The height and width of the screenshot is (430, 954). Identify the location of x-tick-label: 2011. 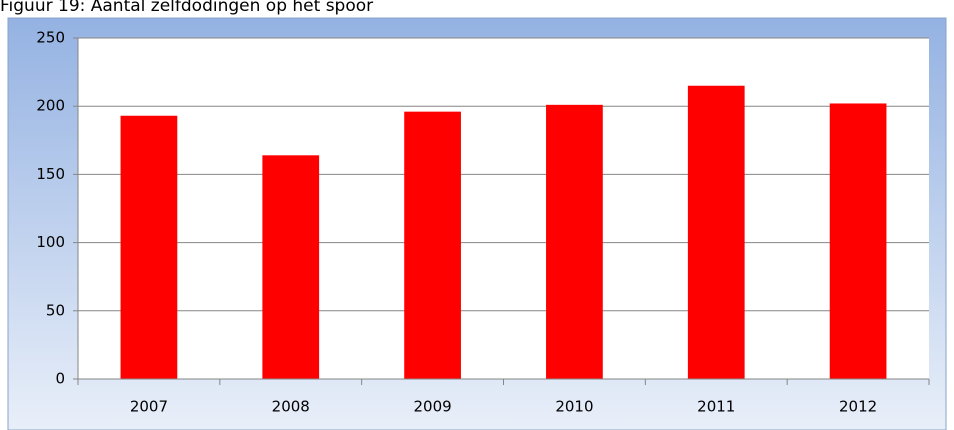
(716, 407).